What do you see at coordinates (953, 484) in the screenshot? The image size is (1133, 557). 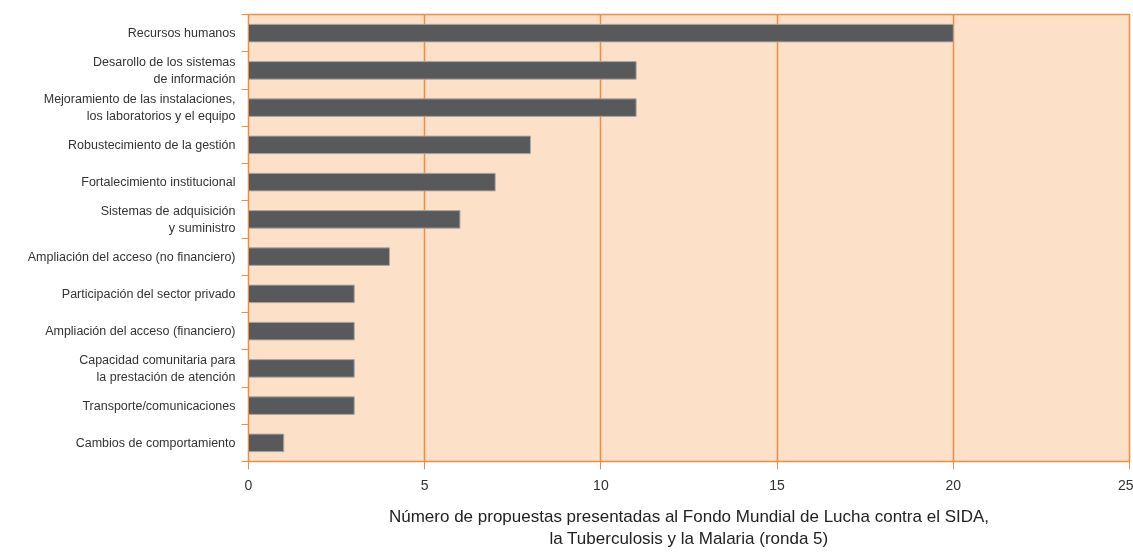 I see `x-tick-label: 20` at bounding box center [953, 484].